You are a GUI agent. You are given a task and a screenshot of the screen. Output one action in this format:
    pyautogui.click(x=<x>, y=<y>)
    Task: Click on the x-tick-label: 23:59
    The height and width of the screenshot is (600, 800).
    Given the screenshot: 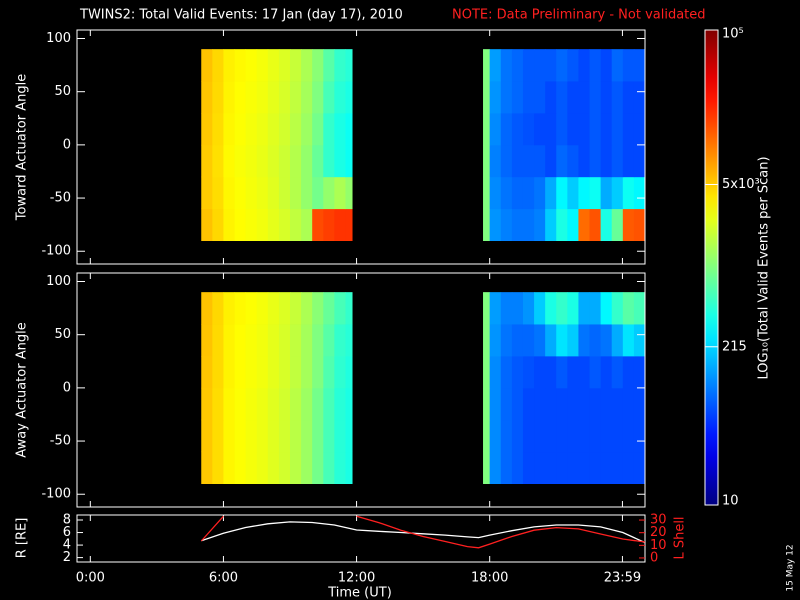 What is the action you would take?
    pyautogui.click(x=622, y=578)
    